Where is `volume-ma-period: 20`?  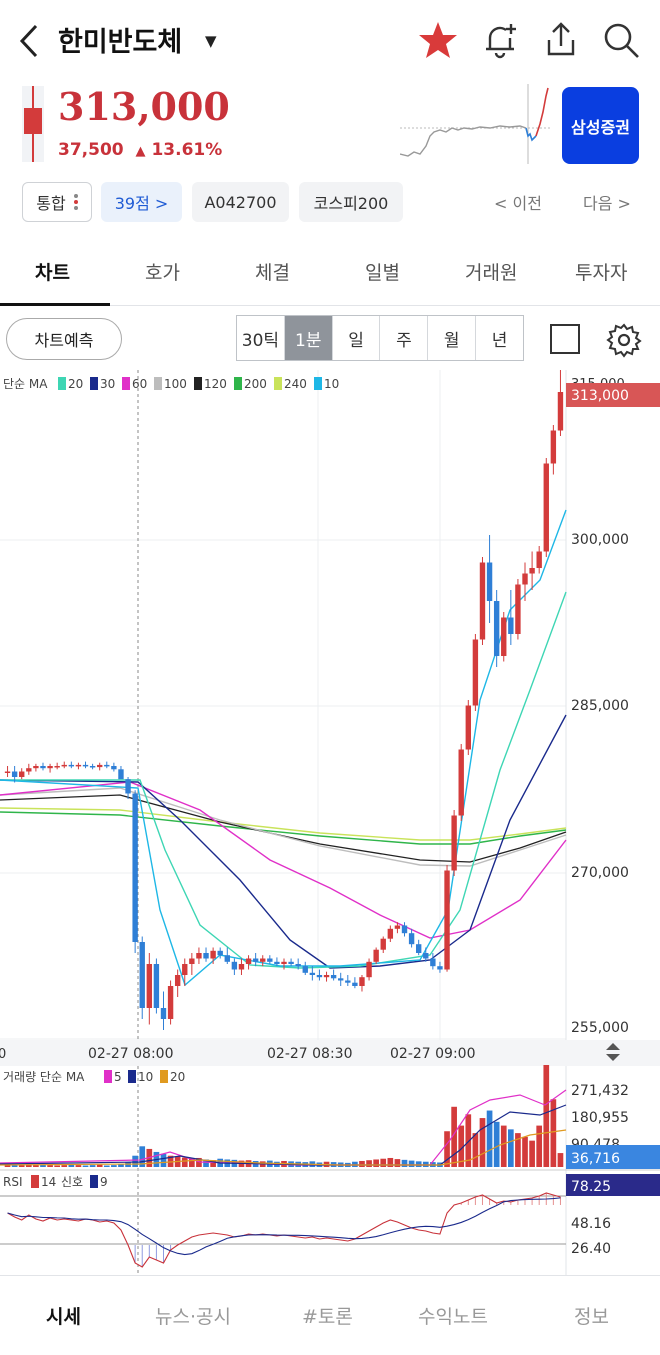
volume-ma-period: 20 is located at coordinates (177, 1077).